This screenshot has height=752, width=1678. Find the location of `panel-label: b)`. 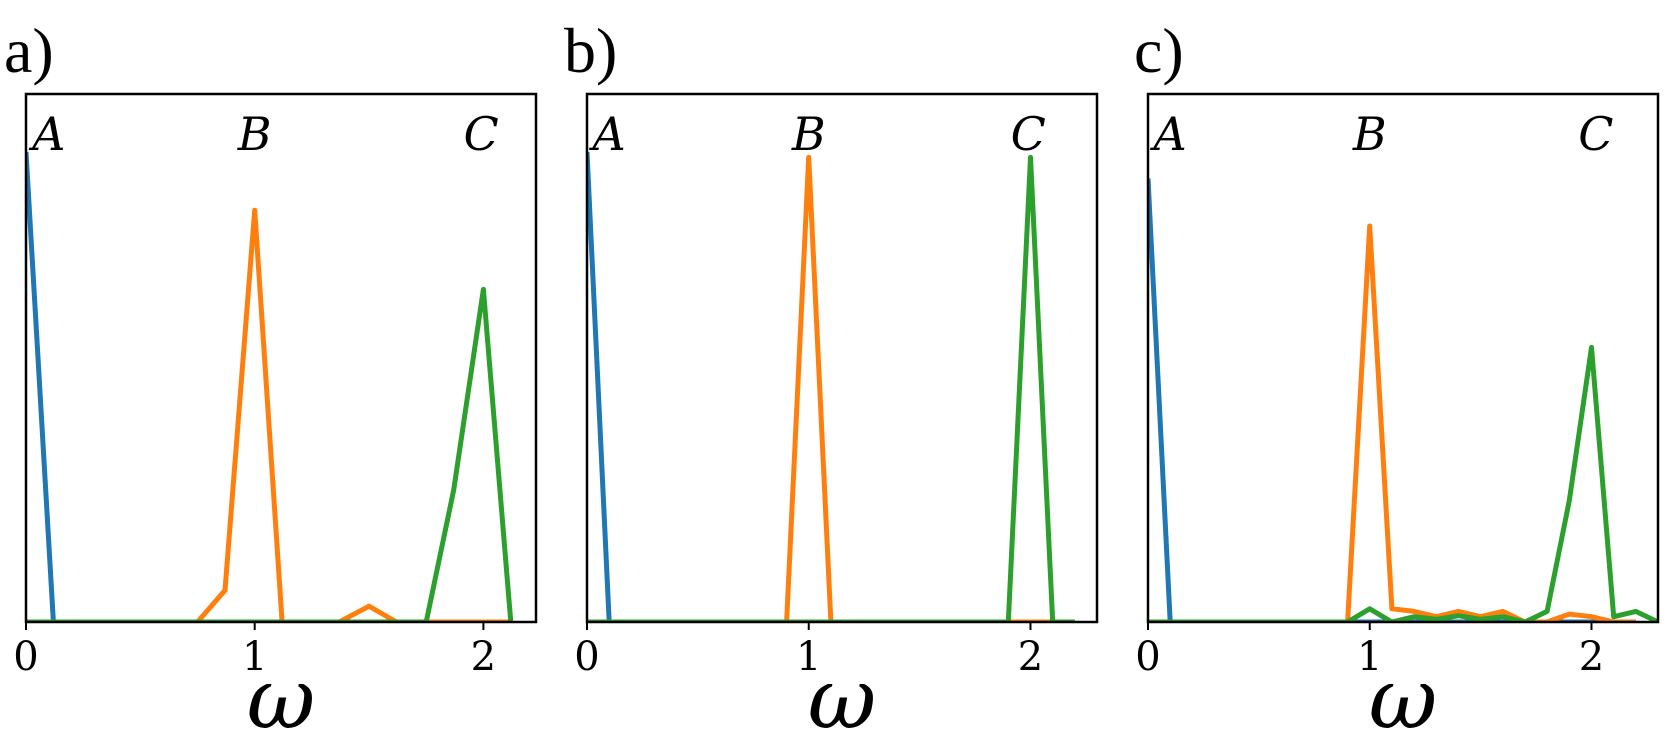

panel-label: b) is located at coordinates (590, 50).